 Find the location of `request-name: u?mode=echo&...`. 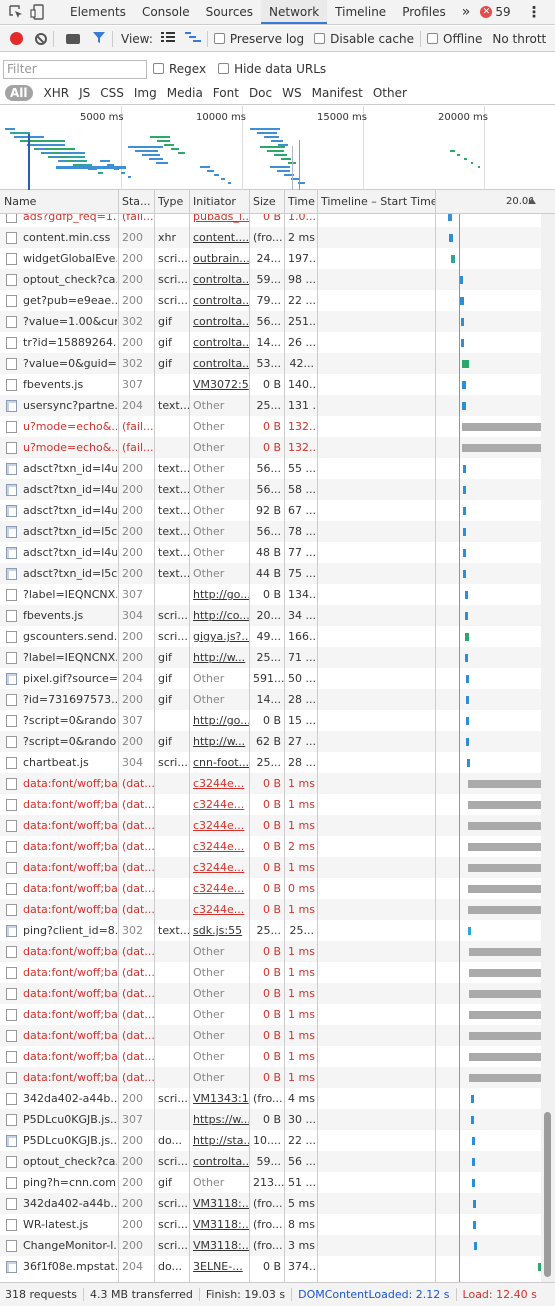

request-name: u?mode=echo&... is located at coordinates (70, 447).